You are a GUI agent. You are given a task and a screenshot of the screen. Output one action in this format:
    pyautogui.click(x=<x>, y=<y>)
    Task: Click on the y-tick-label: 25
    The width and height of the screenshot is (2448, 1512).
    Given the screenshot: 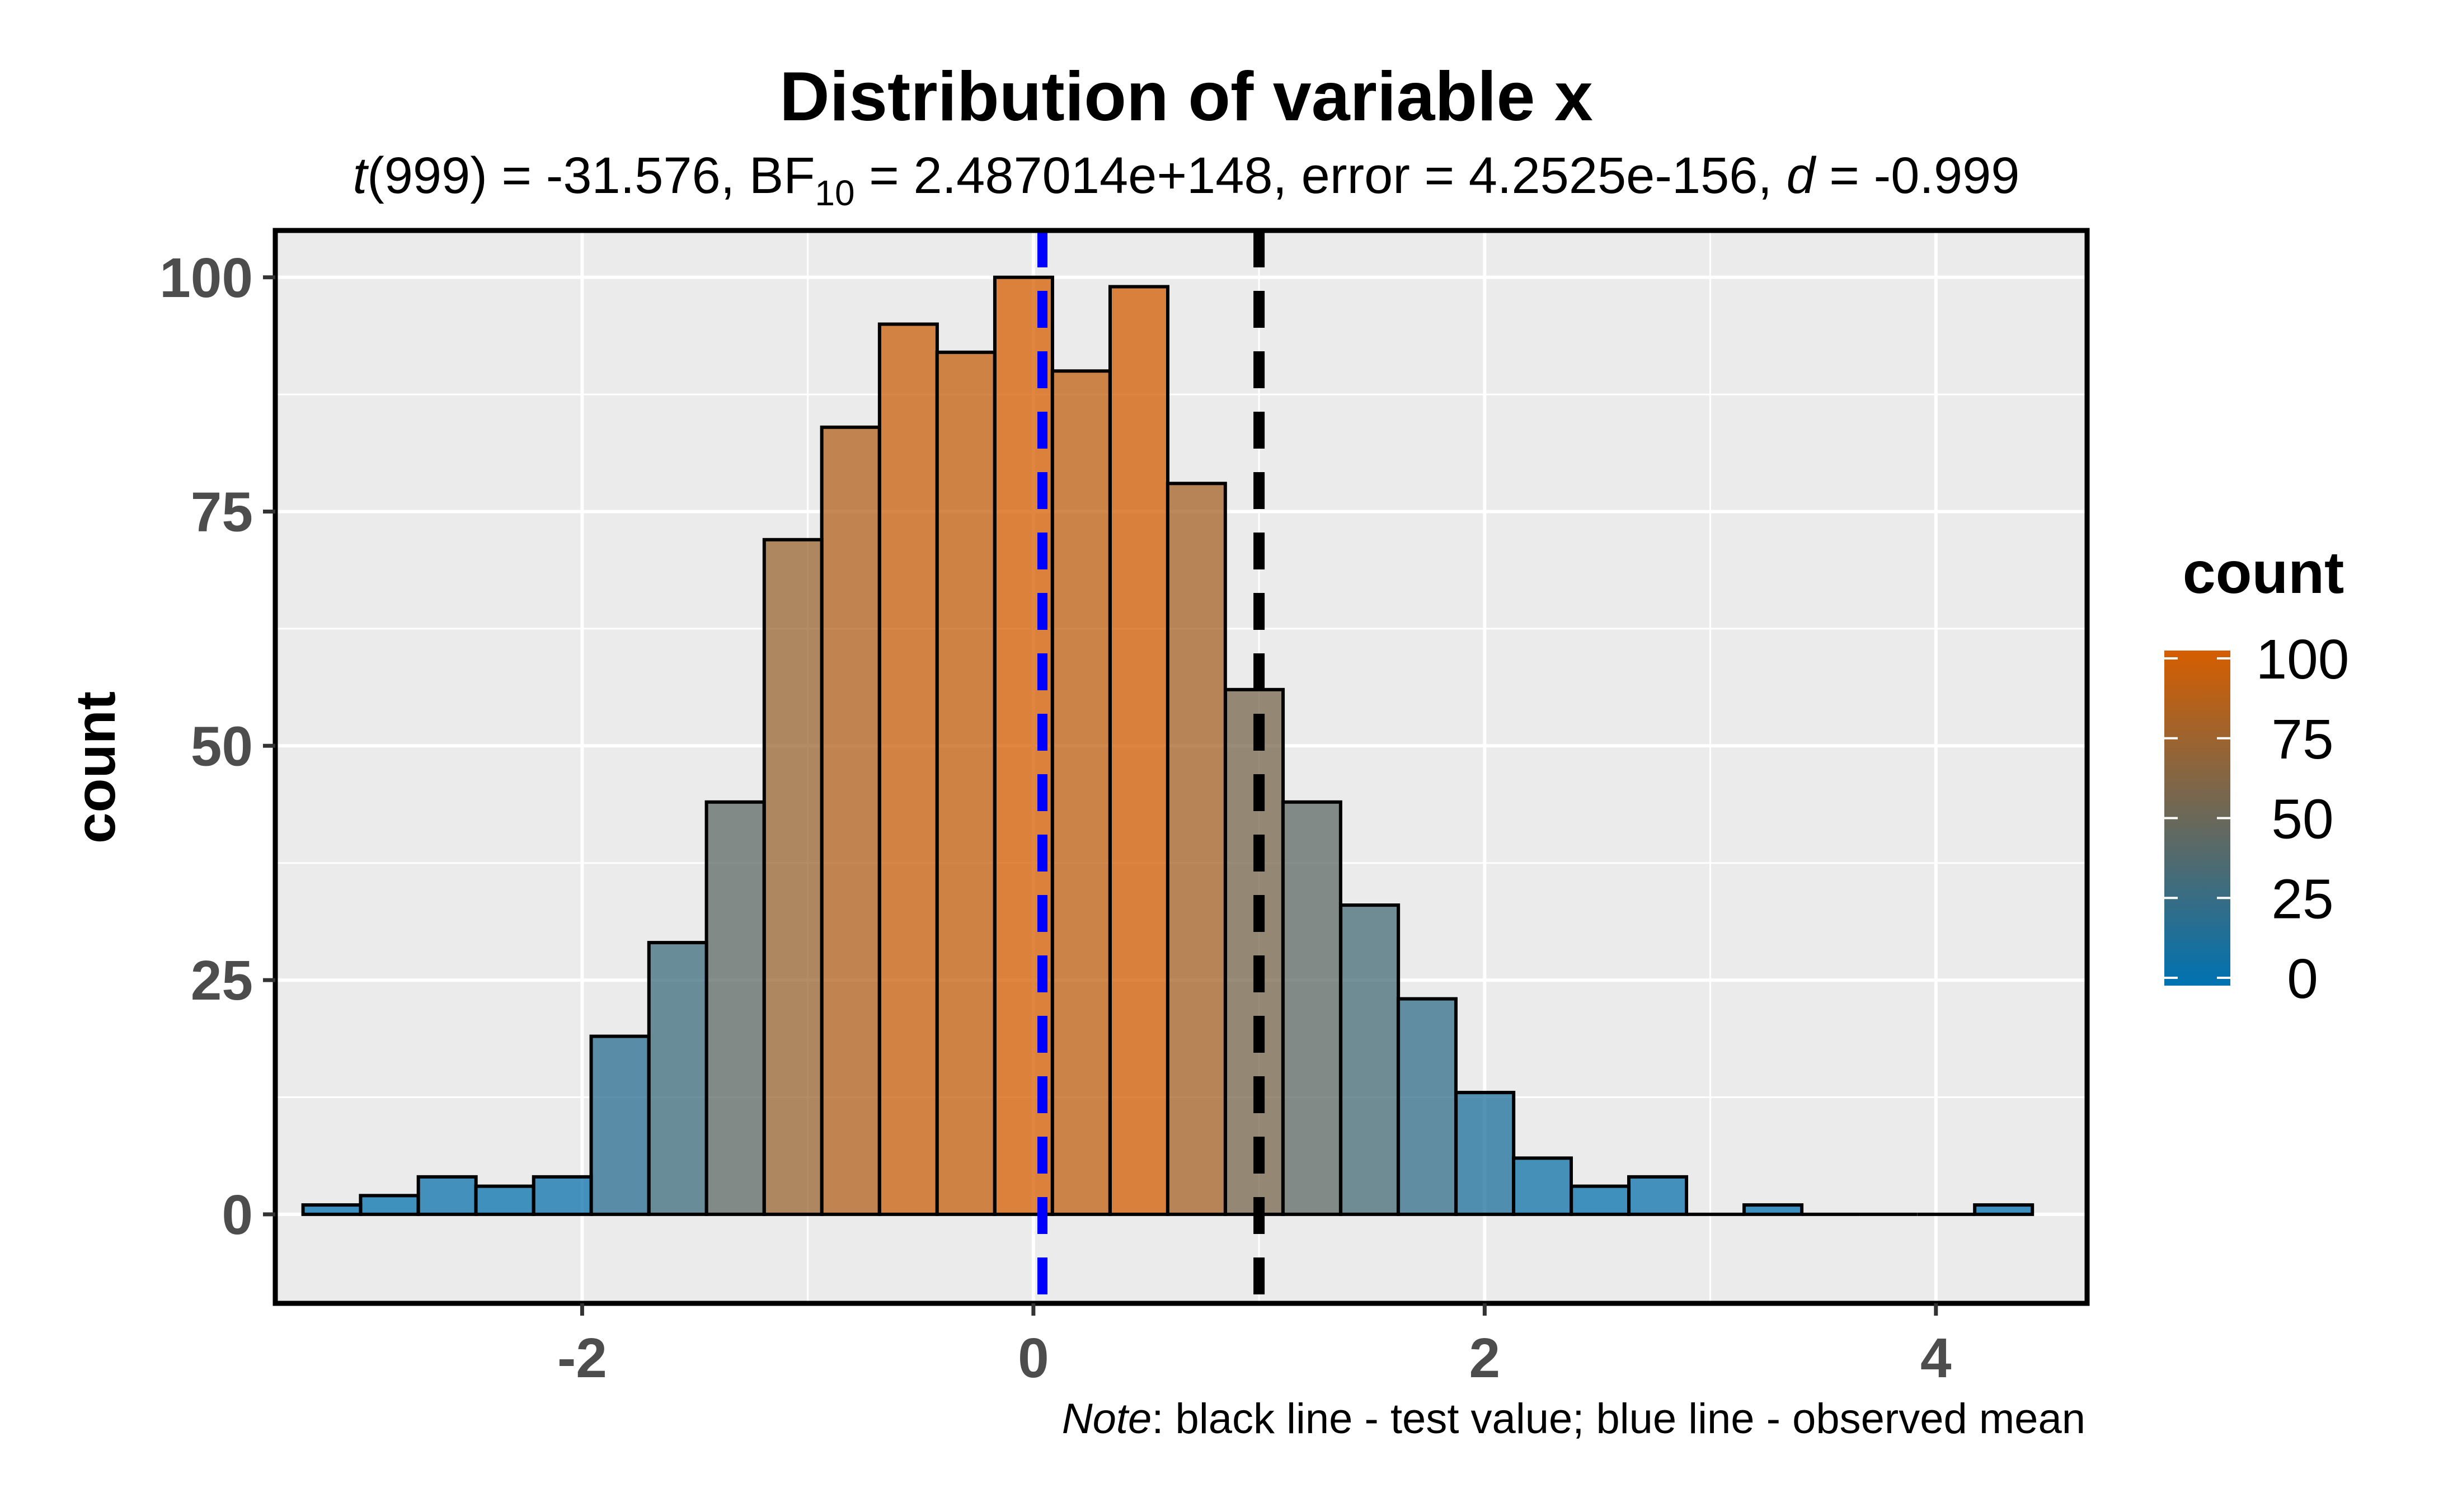 What is the action you would take?
    pyautogui.click(x=222, y=981)
    